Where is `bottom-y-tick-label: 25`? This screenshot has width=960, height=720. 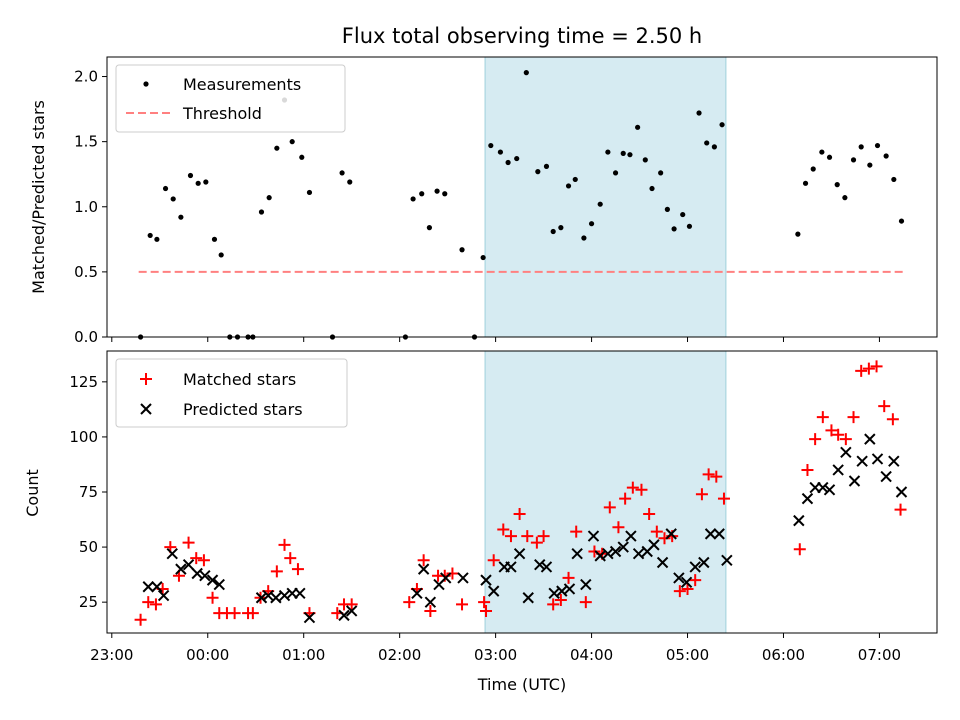 bottom-y-tick-label: 25 is located at coordinates (88, 602).